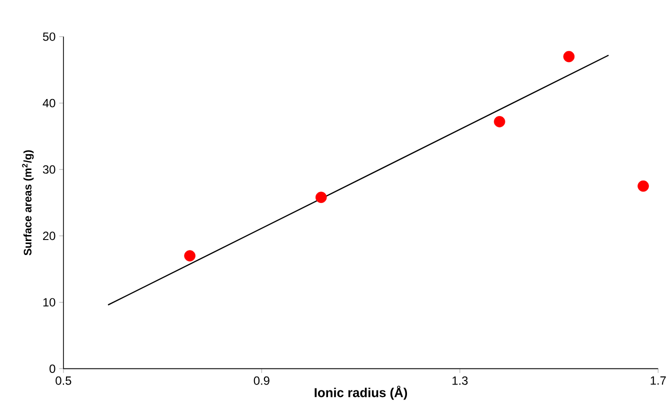  What do you see at coordinates (658, 380) in the screenshot?
I see `x-tick-label: 1.7` at bounding box center [658, 380].